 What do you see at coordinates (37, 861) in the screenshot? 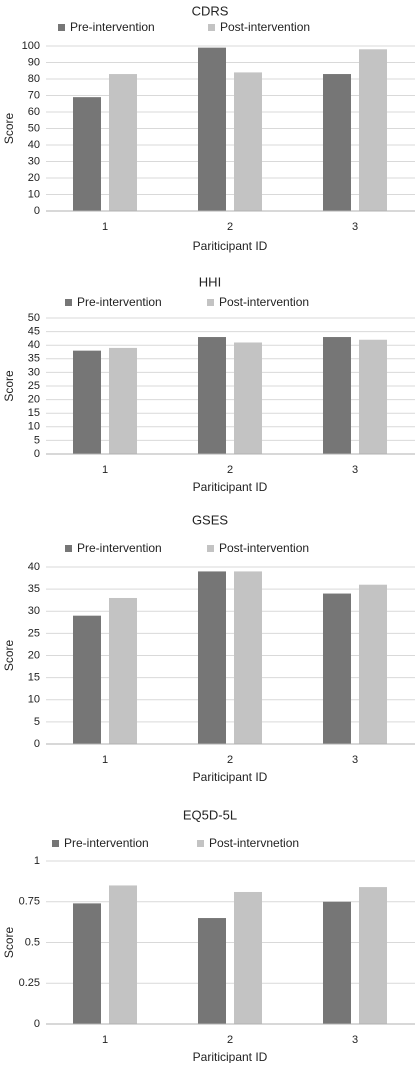
I see `y-tick-label: 1` at bounding box center [37, 861].